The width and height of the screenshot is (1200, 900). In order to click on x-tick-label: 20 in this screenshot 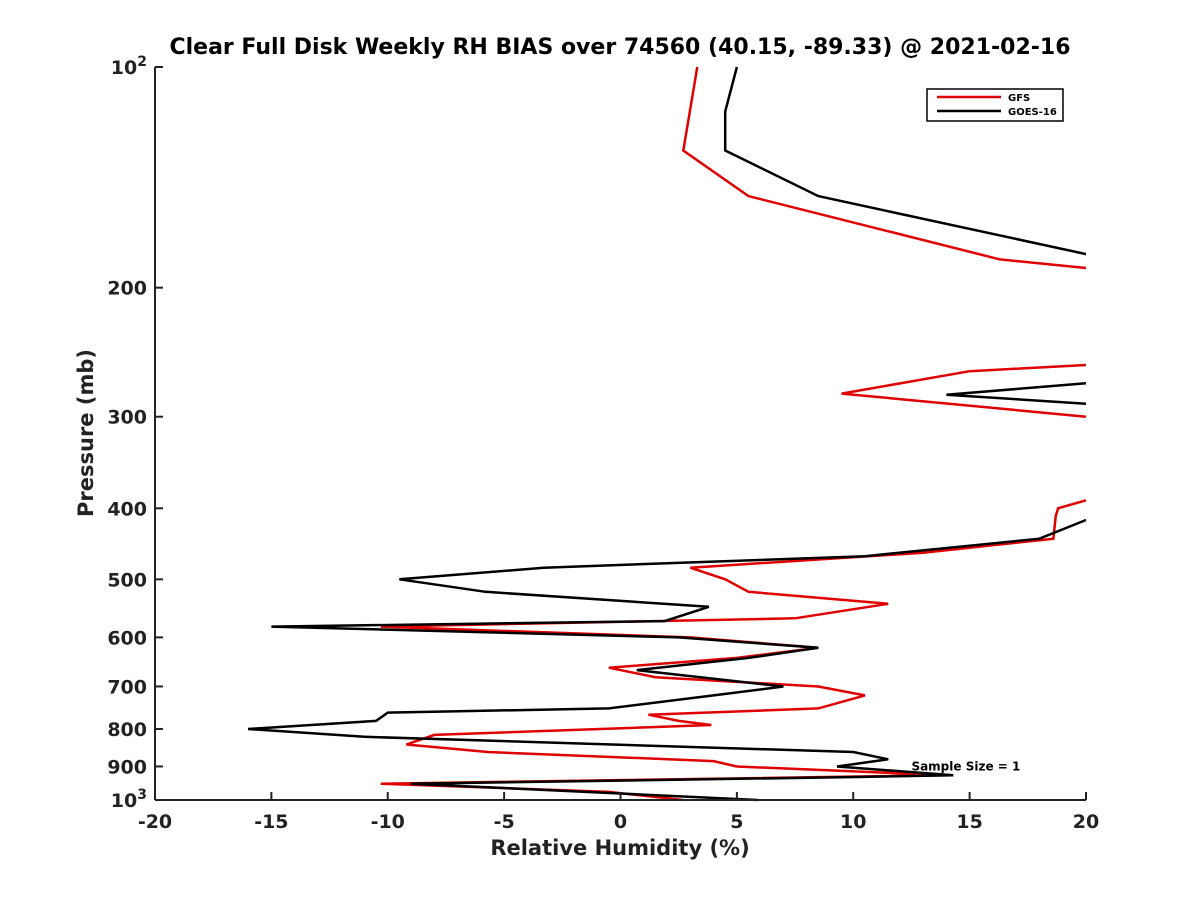, I will do `click(1086, 822)`.